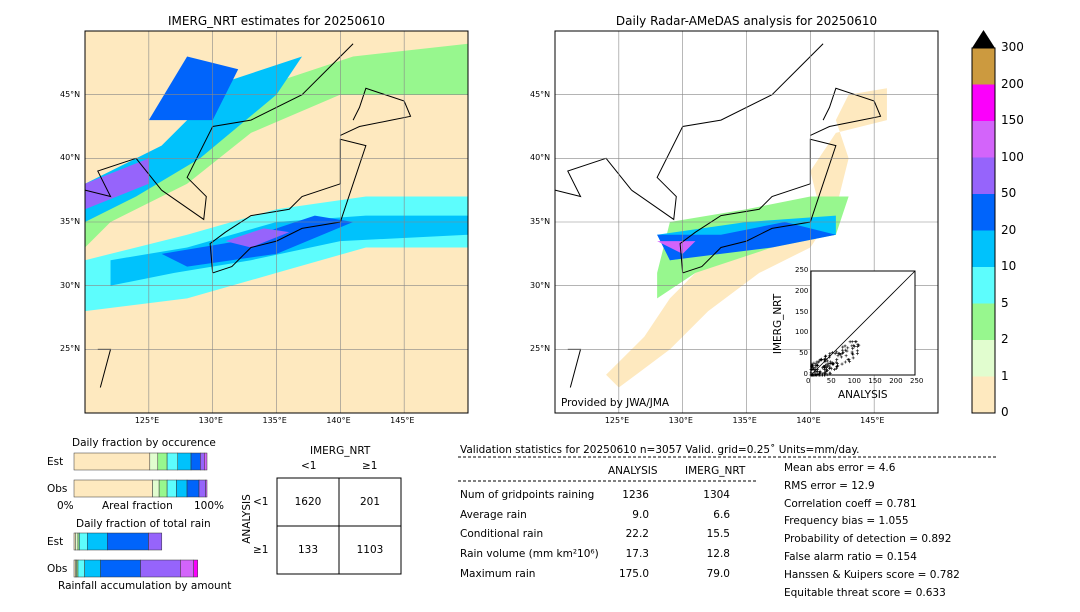  What do you see at coordinates (55, 462) in the screenshot?
I see `occurrence-est-label: Est` at bounding box center [55, 462].